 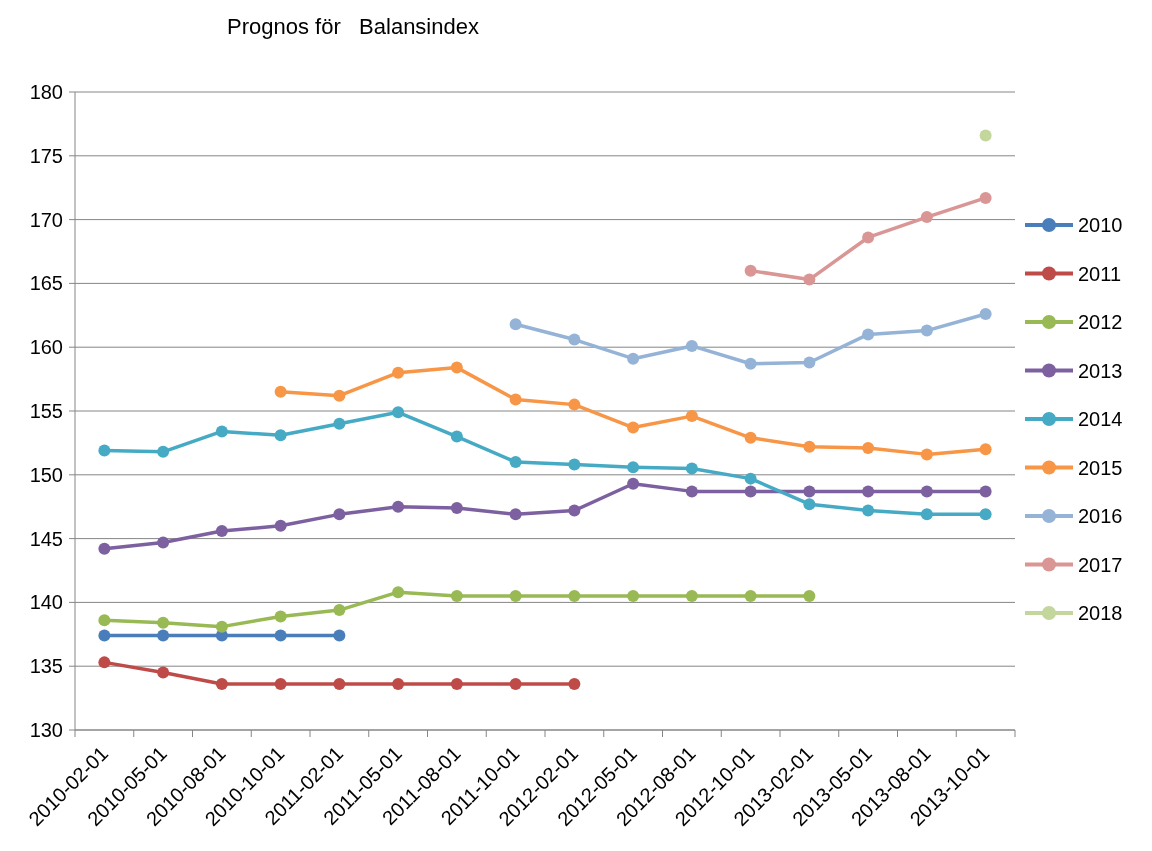 What do you see at coordinates (46, 155) in the screenshot?
I see `y-tick-label: 175` at bounding box center [46, 155].